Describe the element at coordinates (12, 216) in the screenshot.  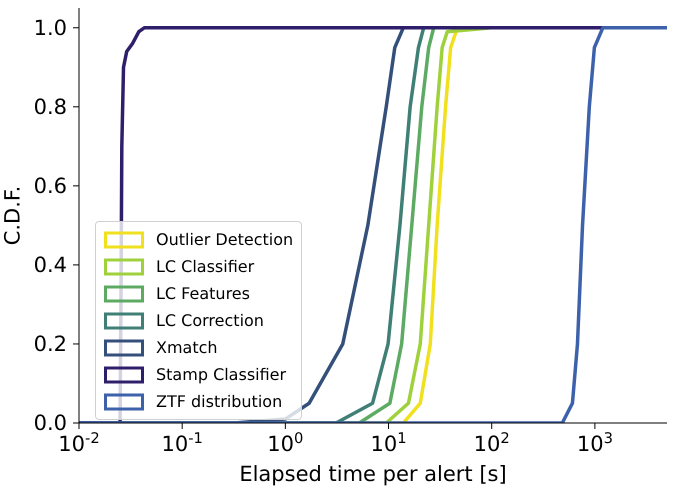
I see `y-axis-title: C.D.F.` at that location.